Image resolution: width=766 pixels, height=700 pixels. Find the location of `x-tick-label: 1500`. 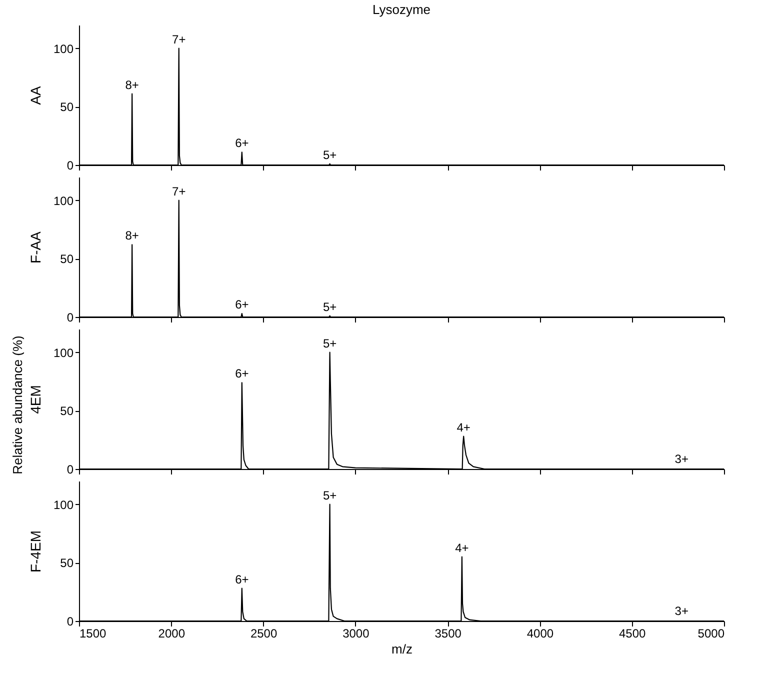

x-tick-label: 1500 is located at coordinates (93, 633).